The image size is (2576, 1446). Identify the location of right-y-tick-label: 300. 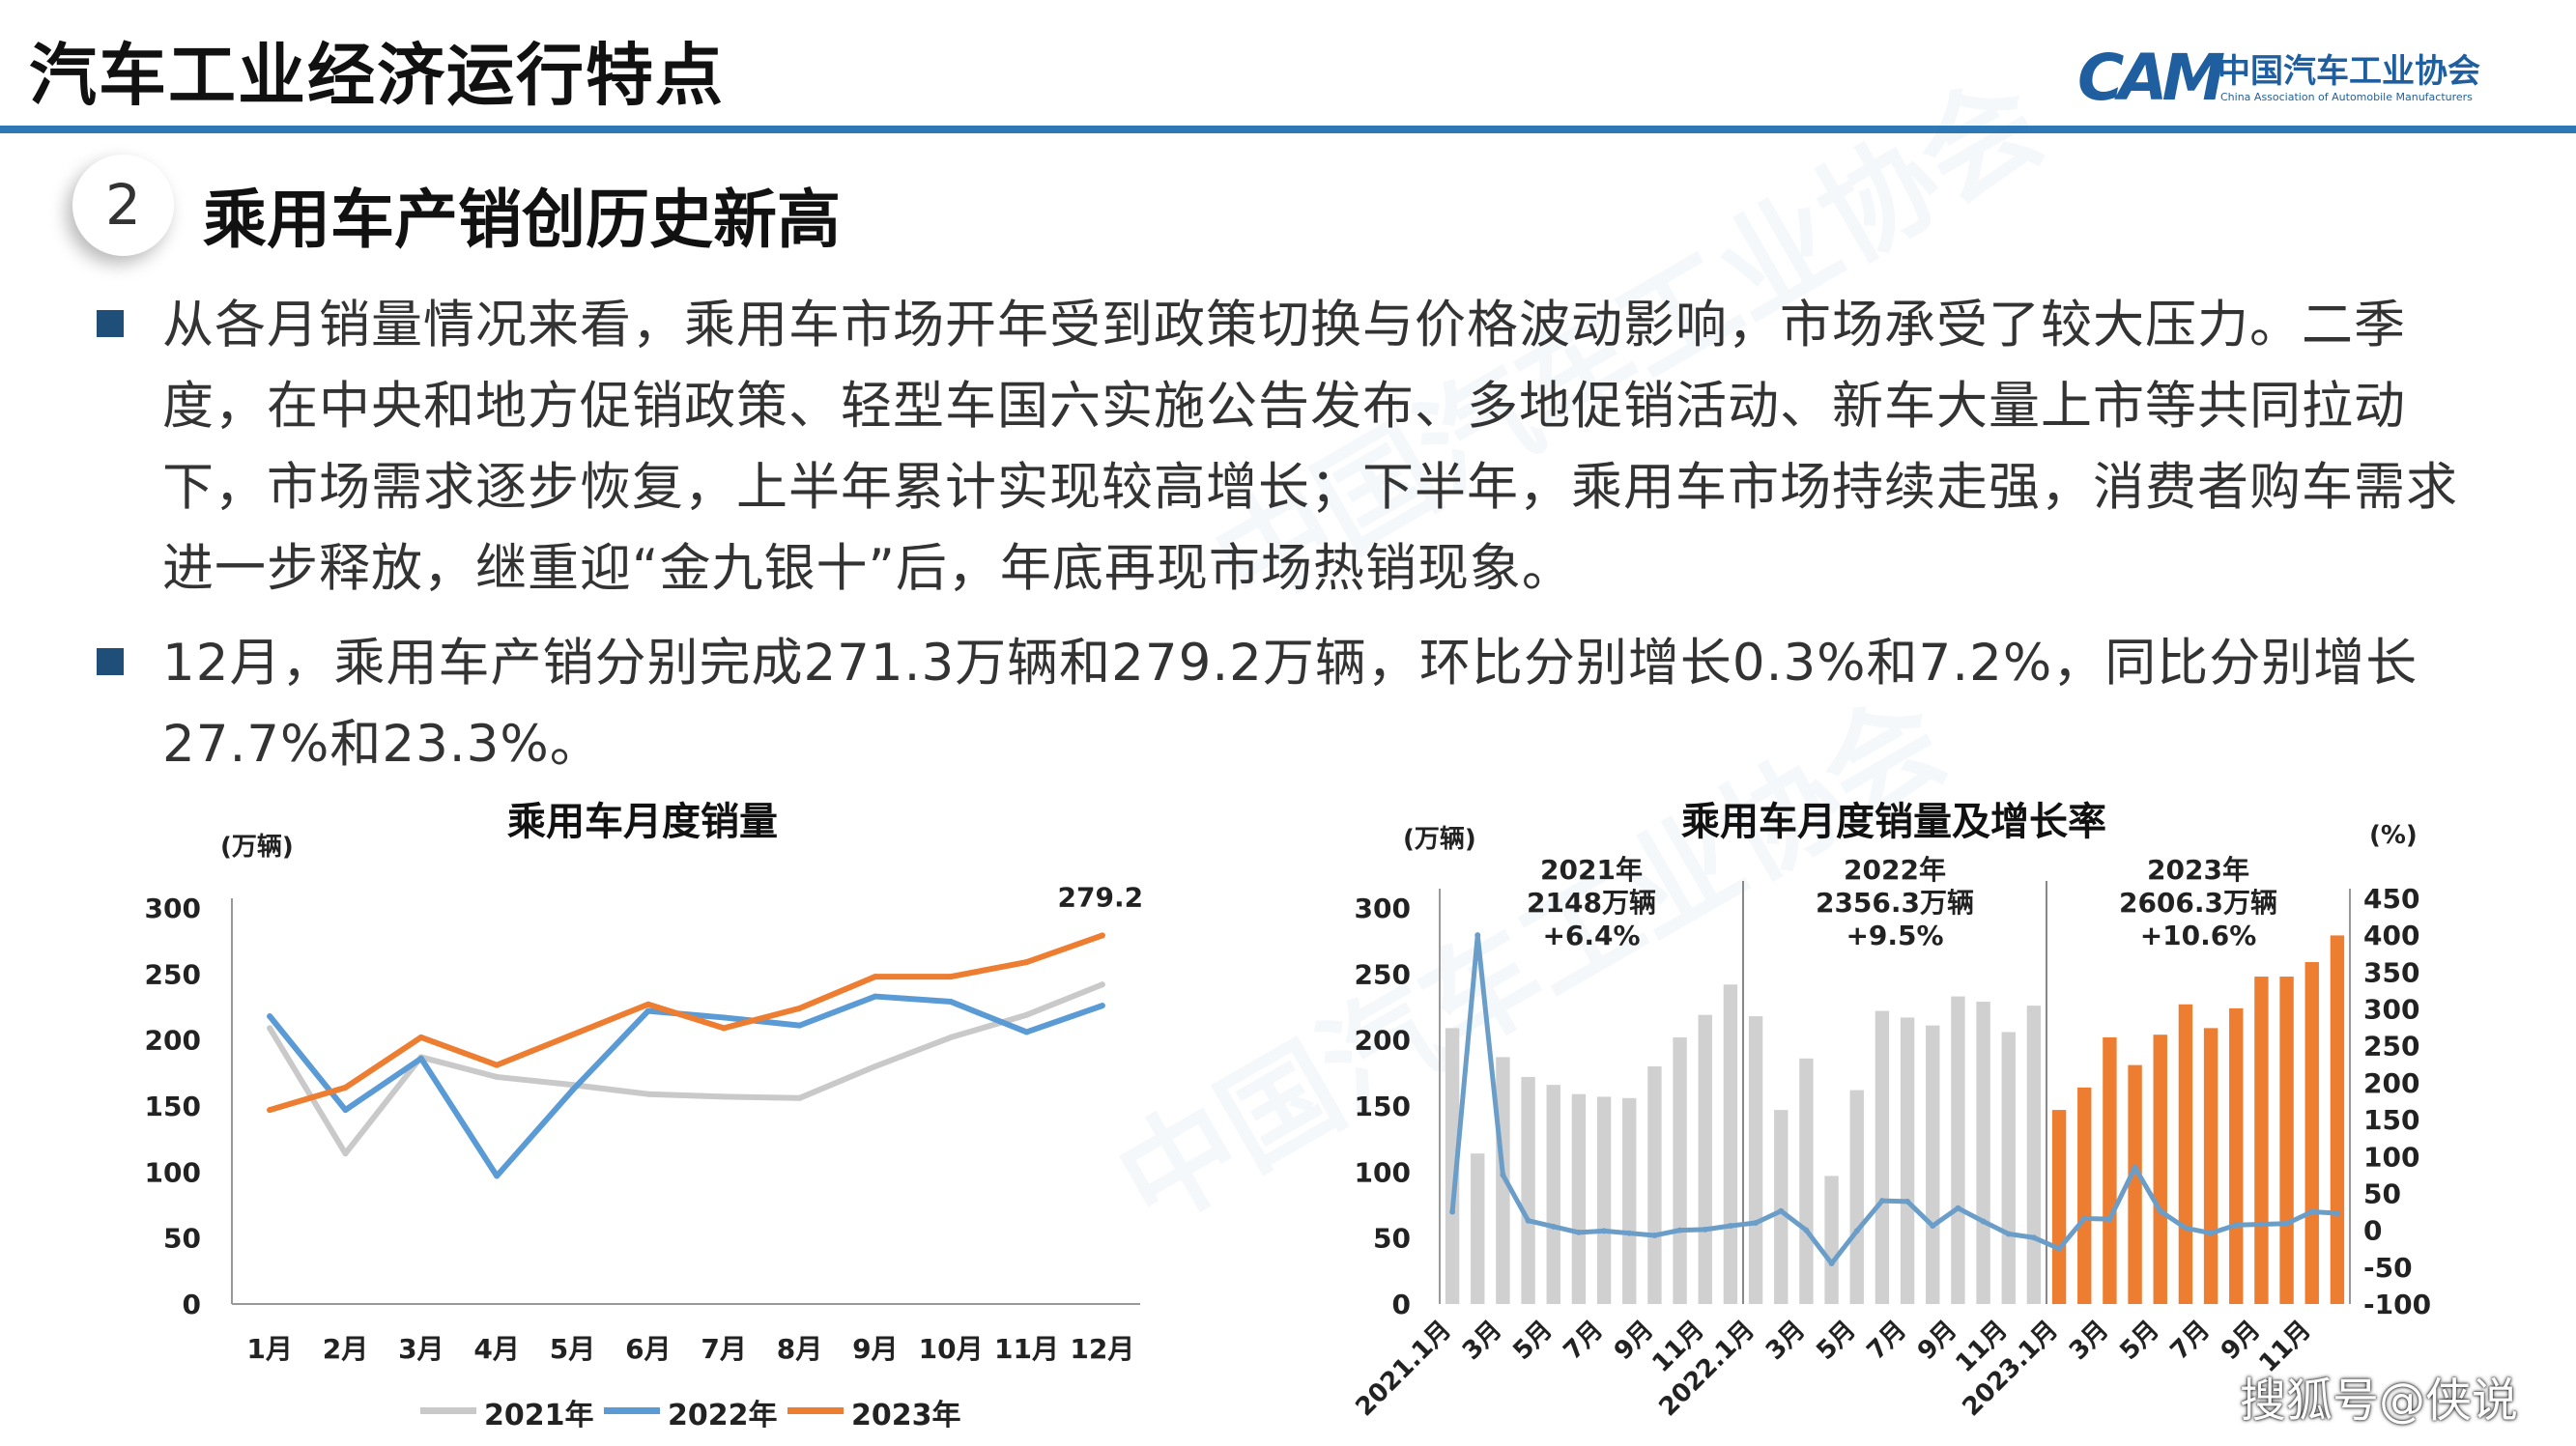
(2391, 1010).